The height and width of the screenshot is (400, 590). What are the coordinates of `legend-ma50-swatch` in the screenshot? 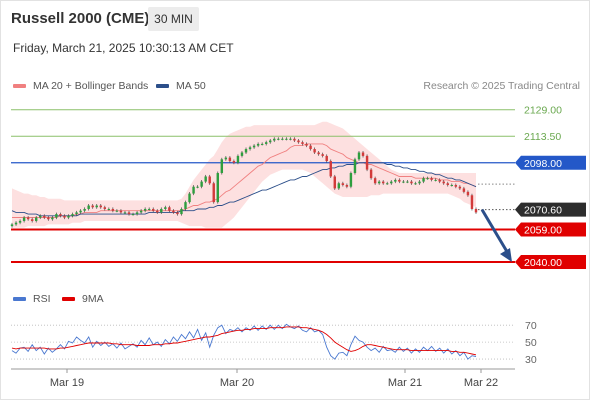 It's located at (162, 86).